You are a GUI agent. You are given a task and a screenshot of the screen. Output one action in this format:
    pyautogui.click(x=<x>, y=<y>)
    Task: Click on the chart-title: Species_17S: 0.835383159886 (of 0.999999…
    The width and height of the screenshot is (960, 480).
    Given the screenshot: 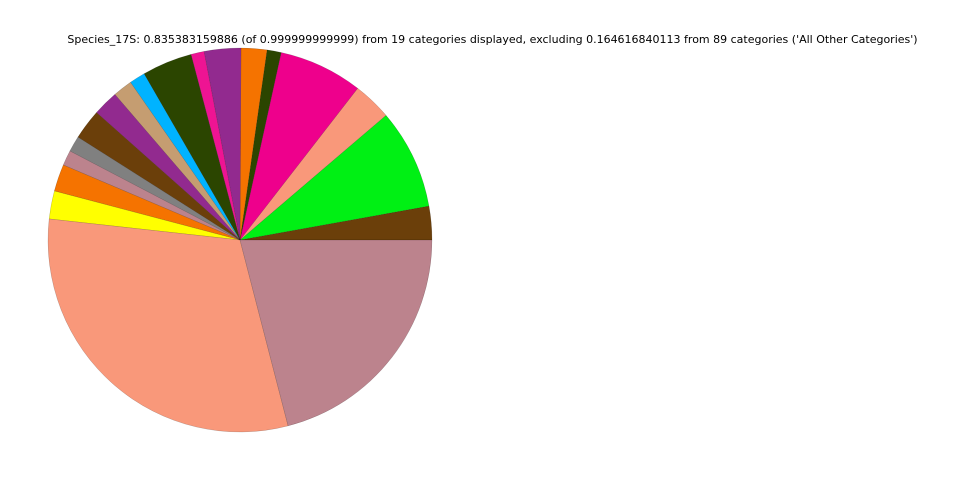 What is the action you would take?
    pyautogui.click(x=492, y=39)
    